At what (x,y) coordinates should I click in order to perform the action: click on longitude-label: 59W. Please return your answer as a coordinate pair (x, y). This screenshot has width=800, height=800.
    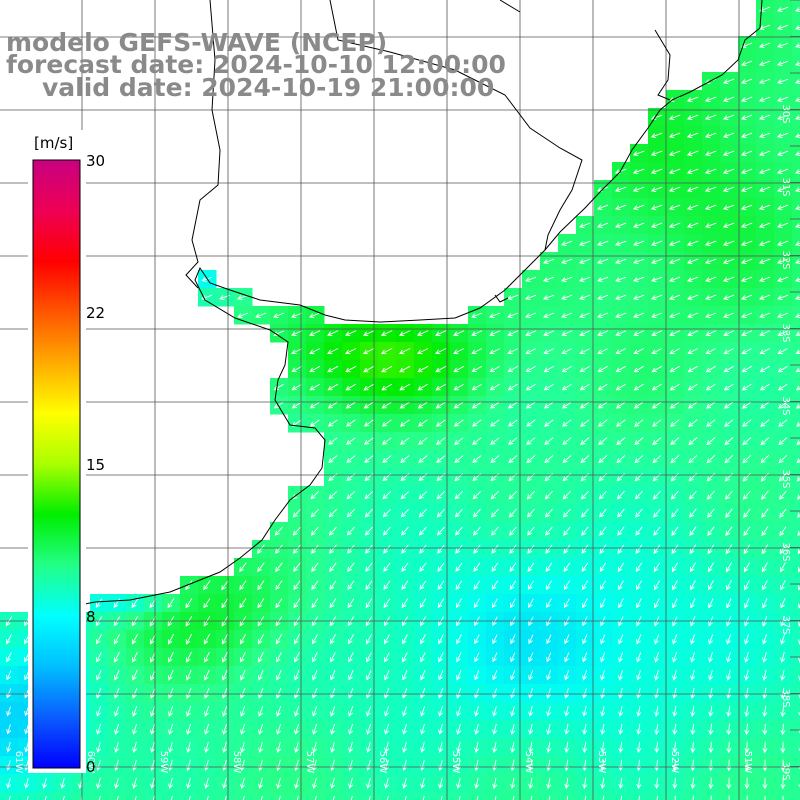
    Looking at the image, I should click on (163, 762).